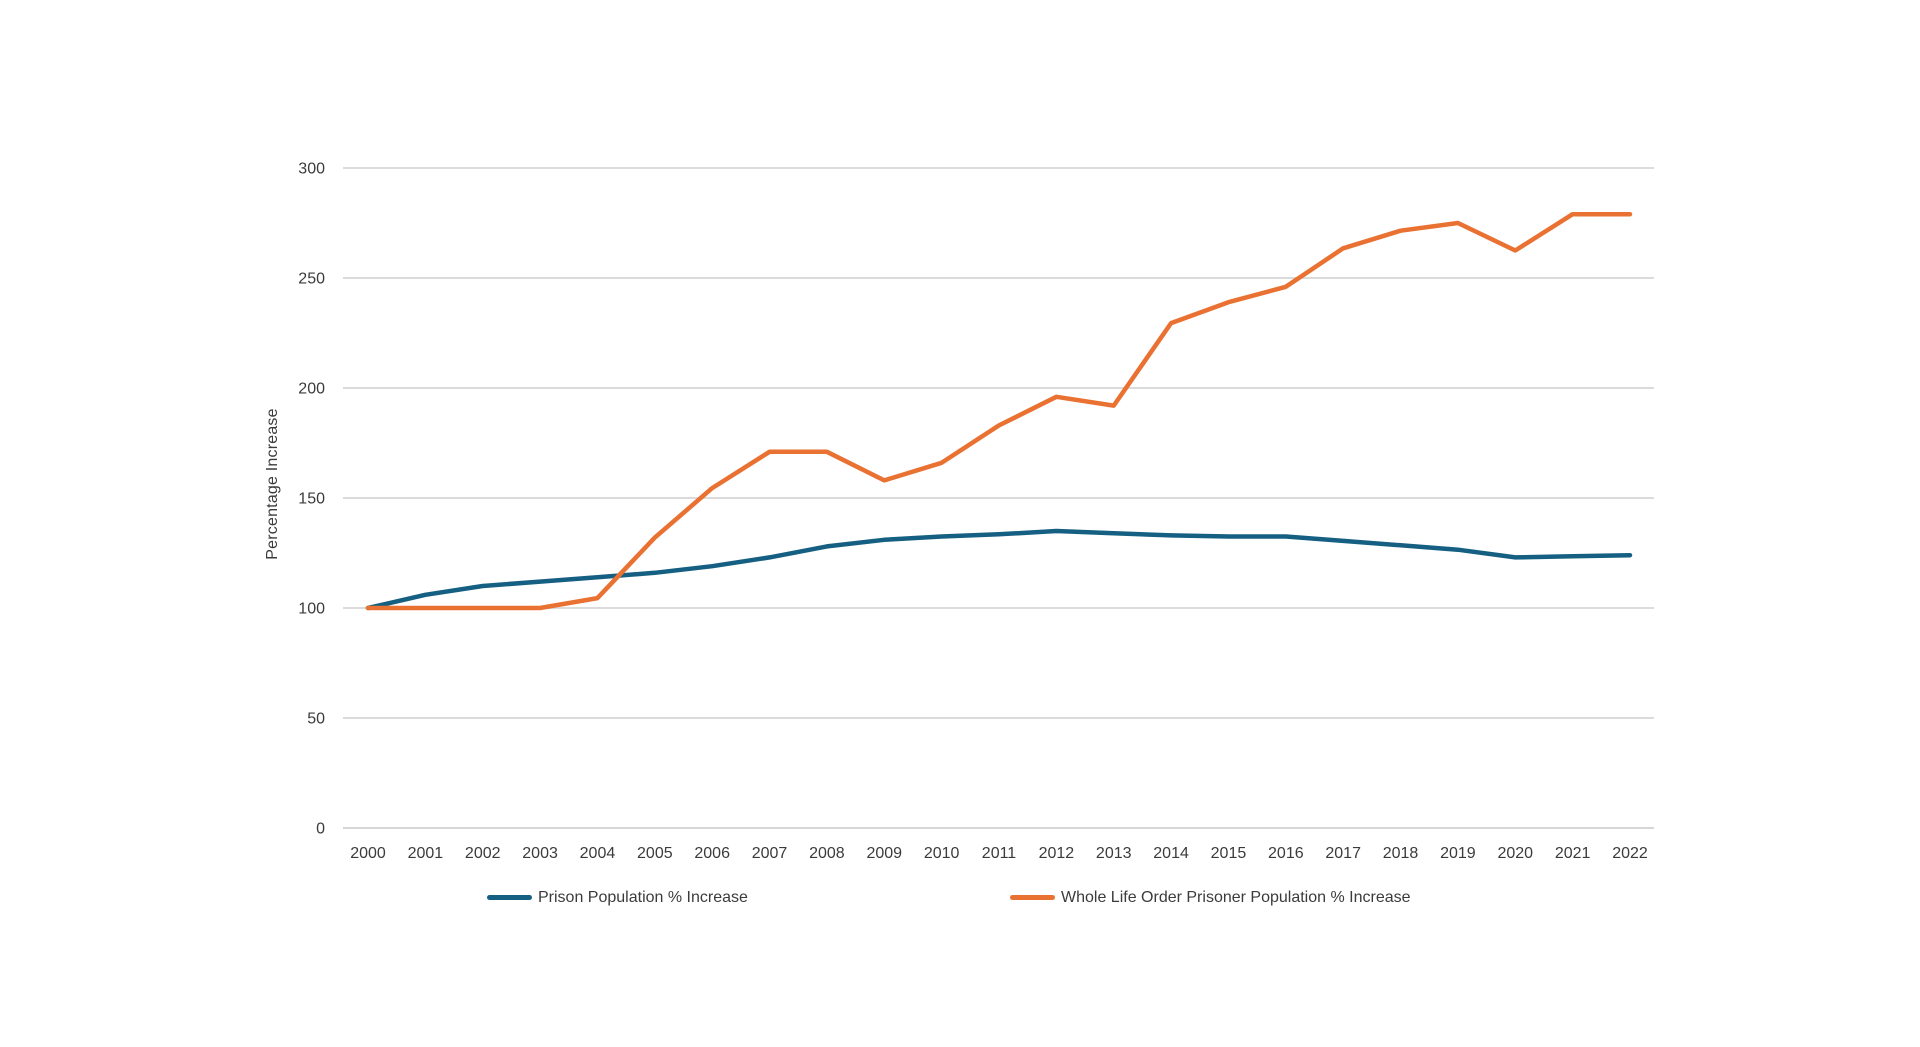 This screenshot has width=1920, height=1047. I want to click on x-tick-label: 2016, so click(1286, 853).